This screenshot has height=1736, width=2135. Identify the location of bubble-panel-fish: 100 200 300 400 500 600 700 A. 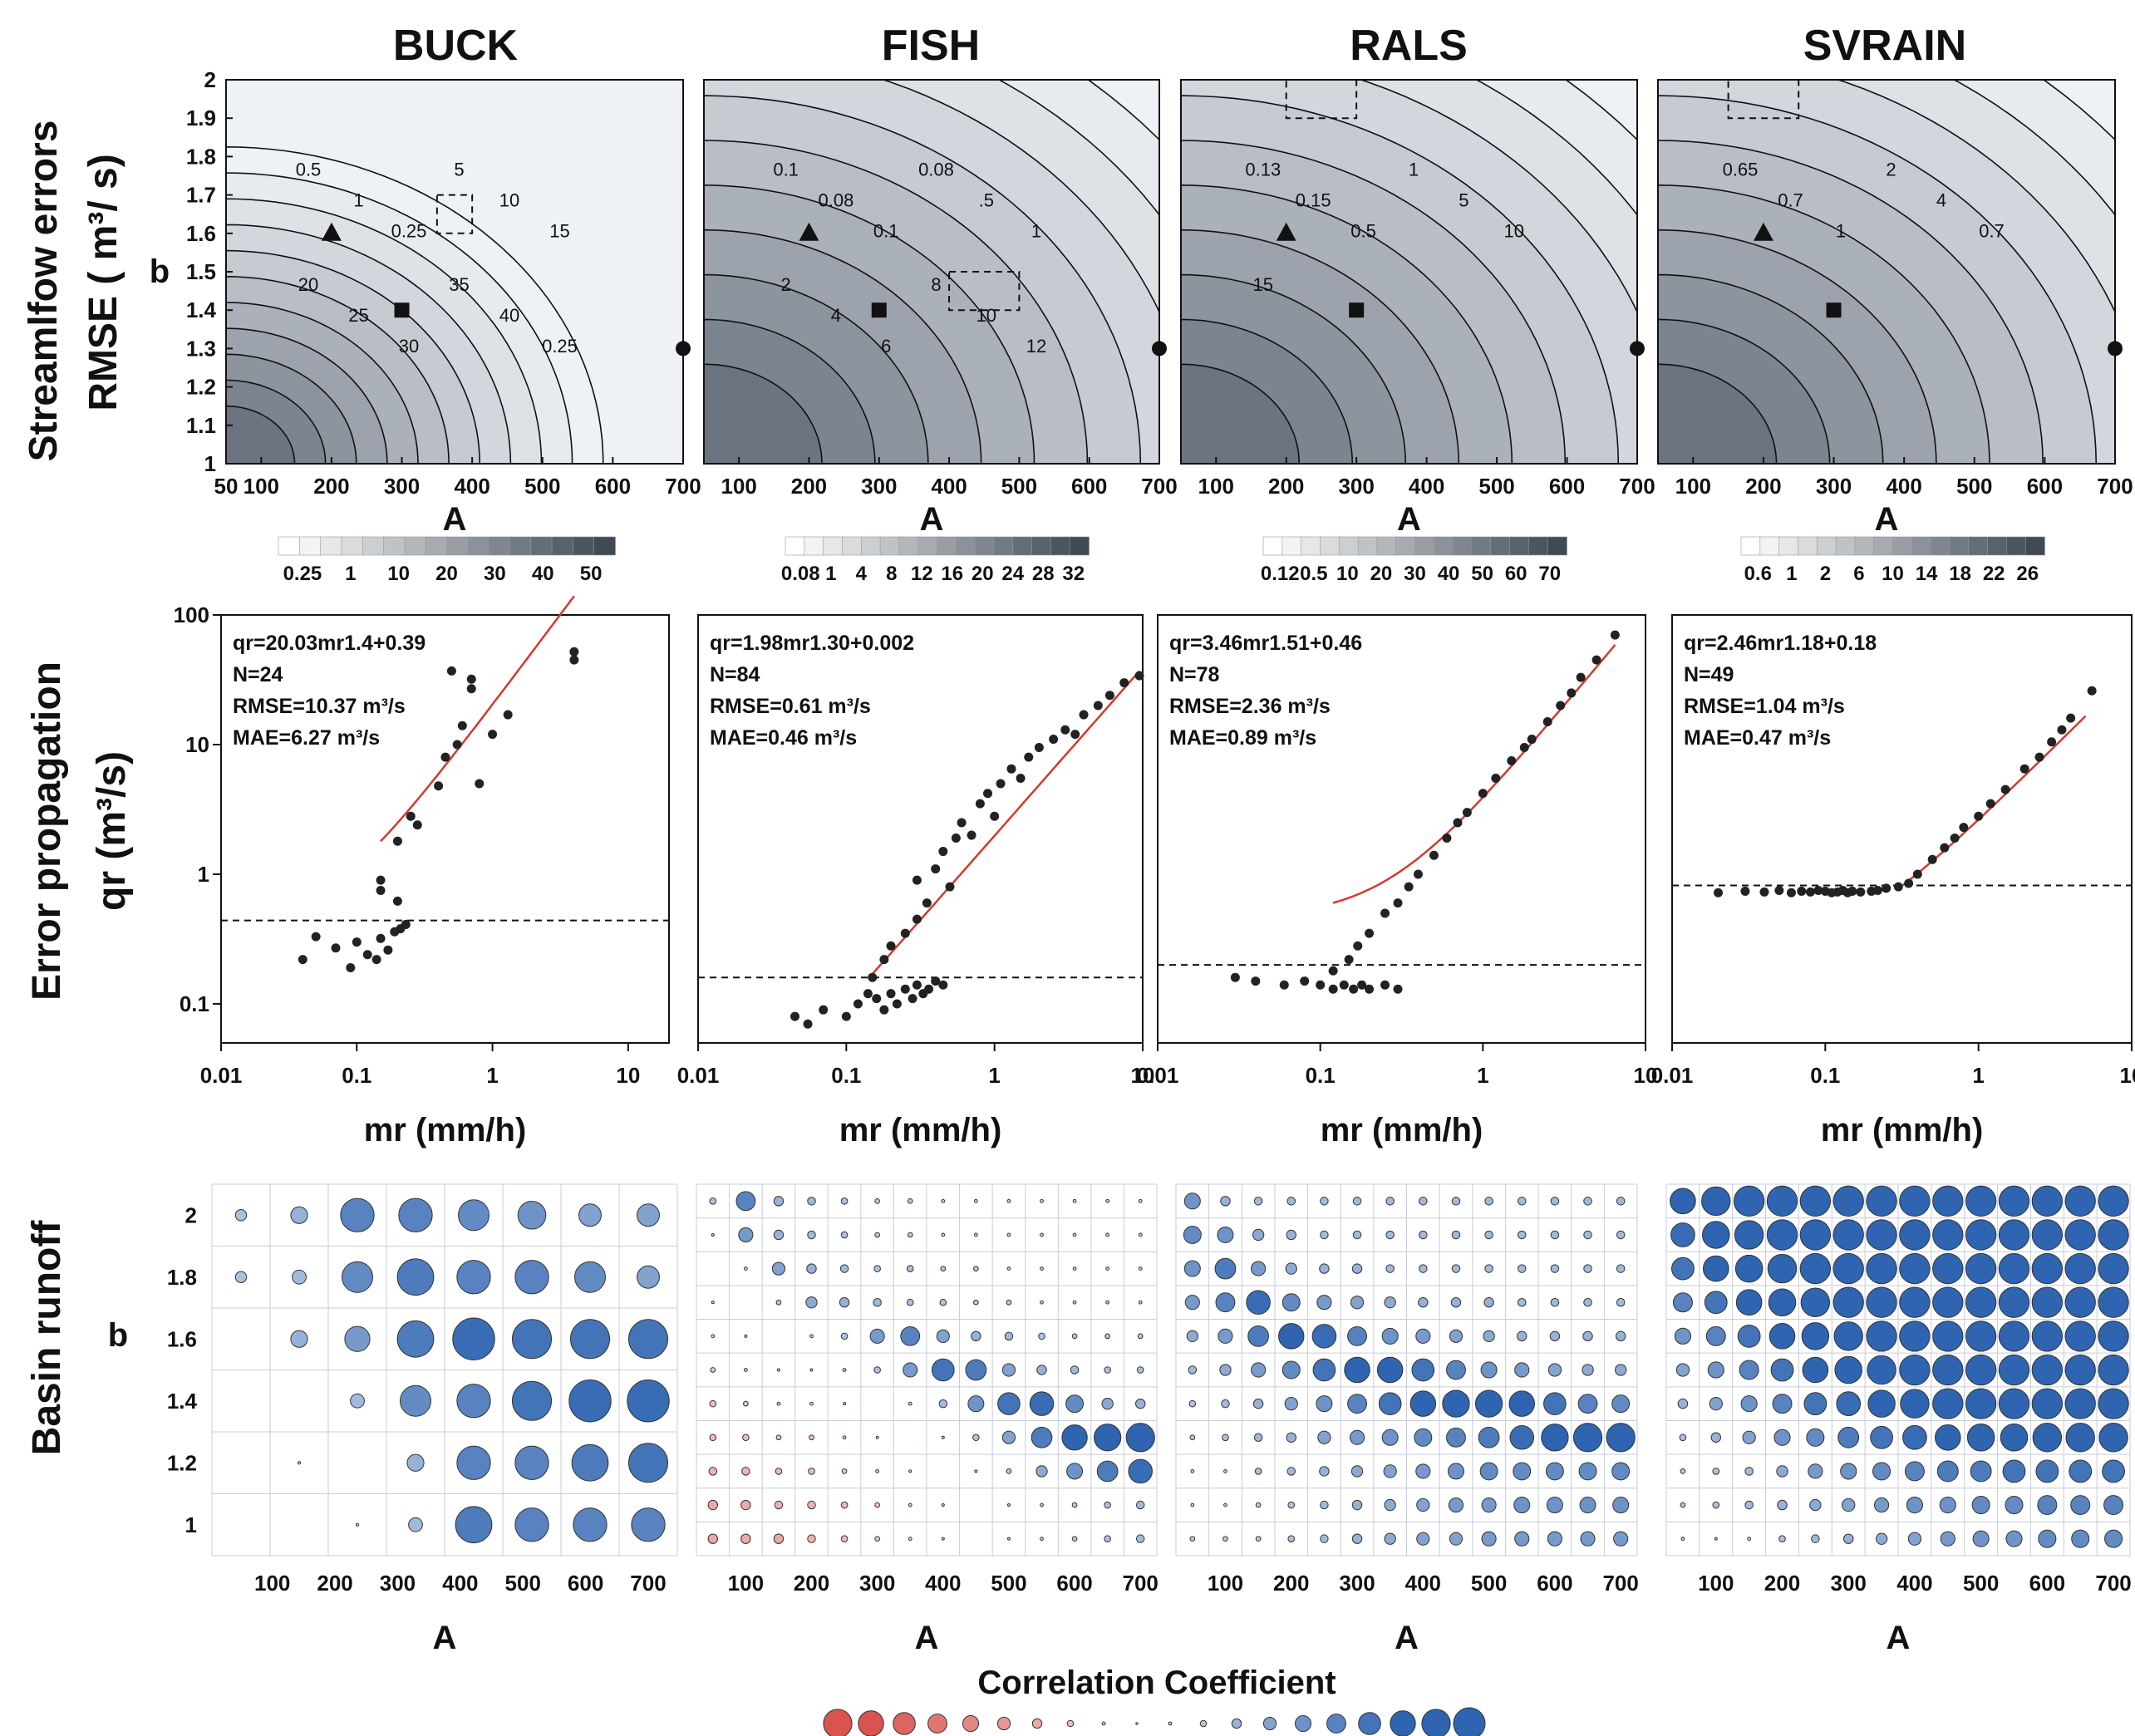
(927, 1419).